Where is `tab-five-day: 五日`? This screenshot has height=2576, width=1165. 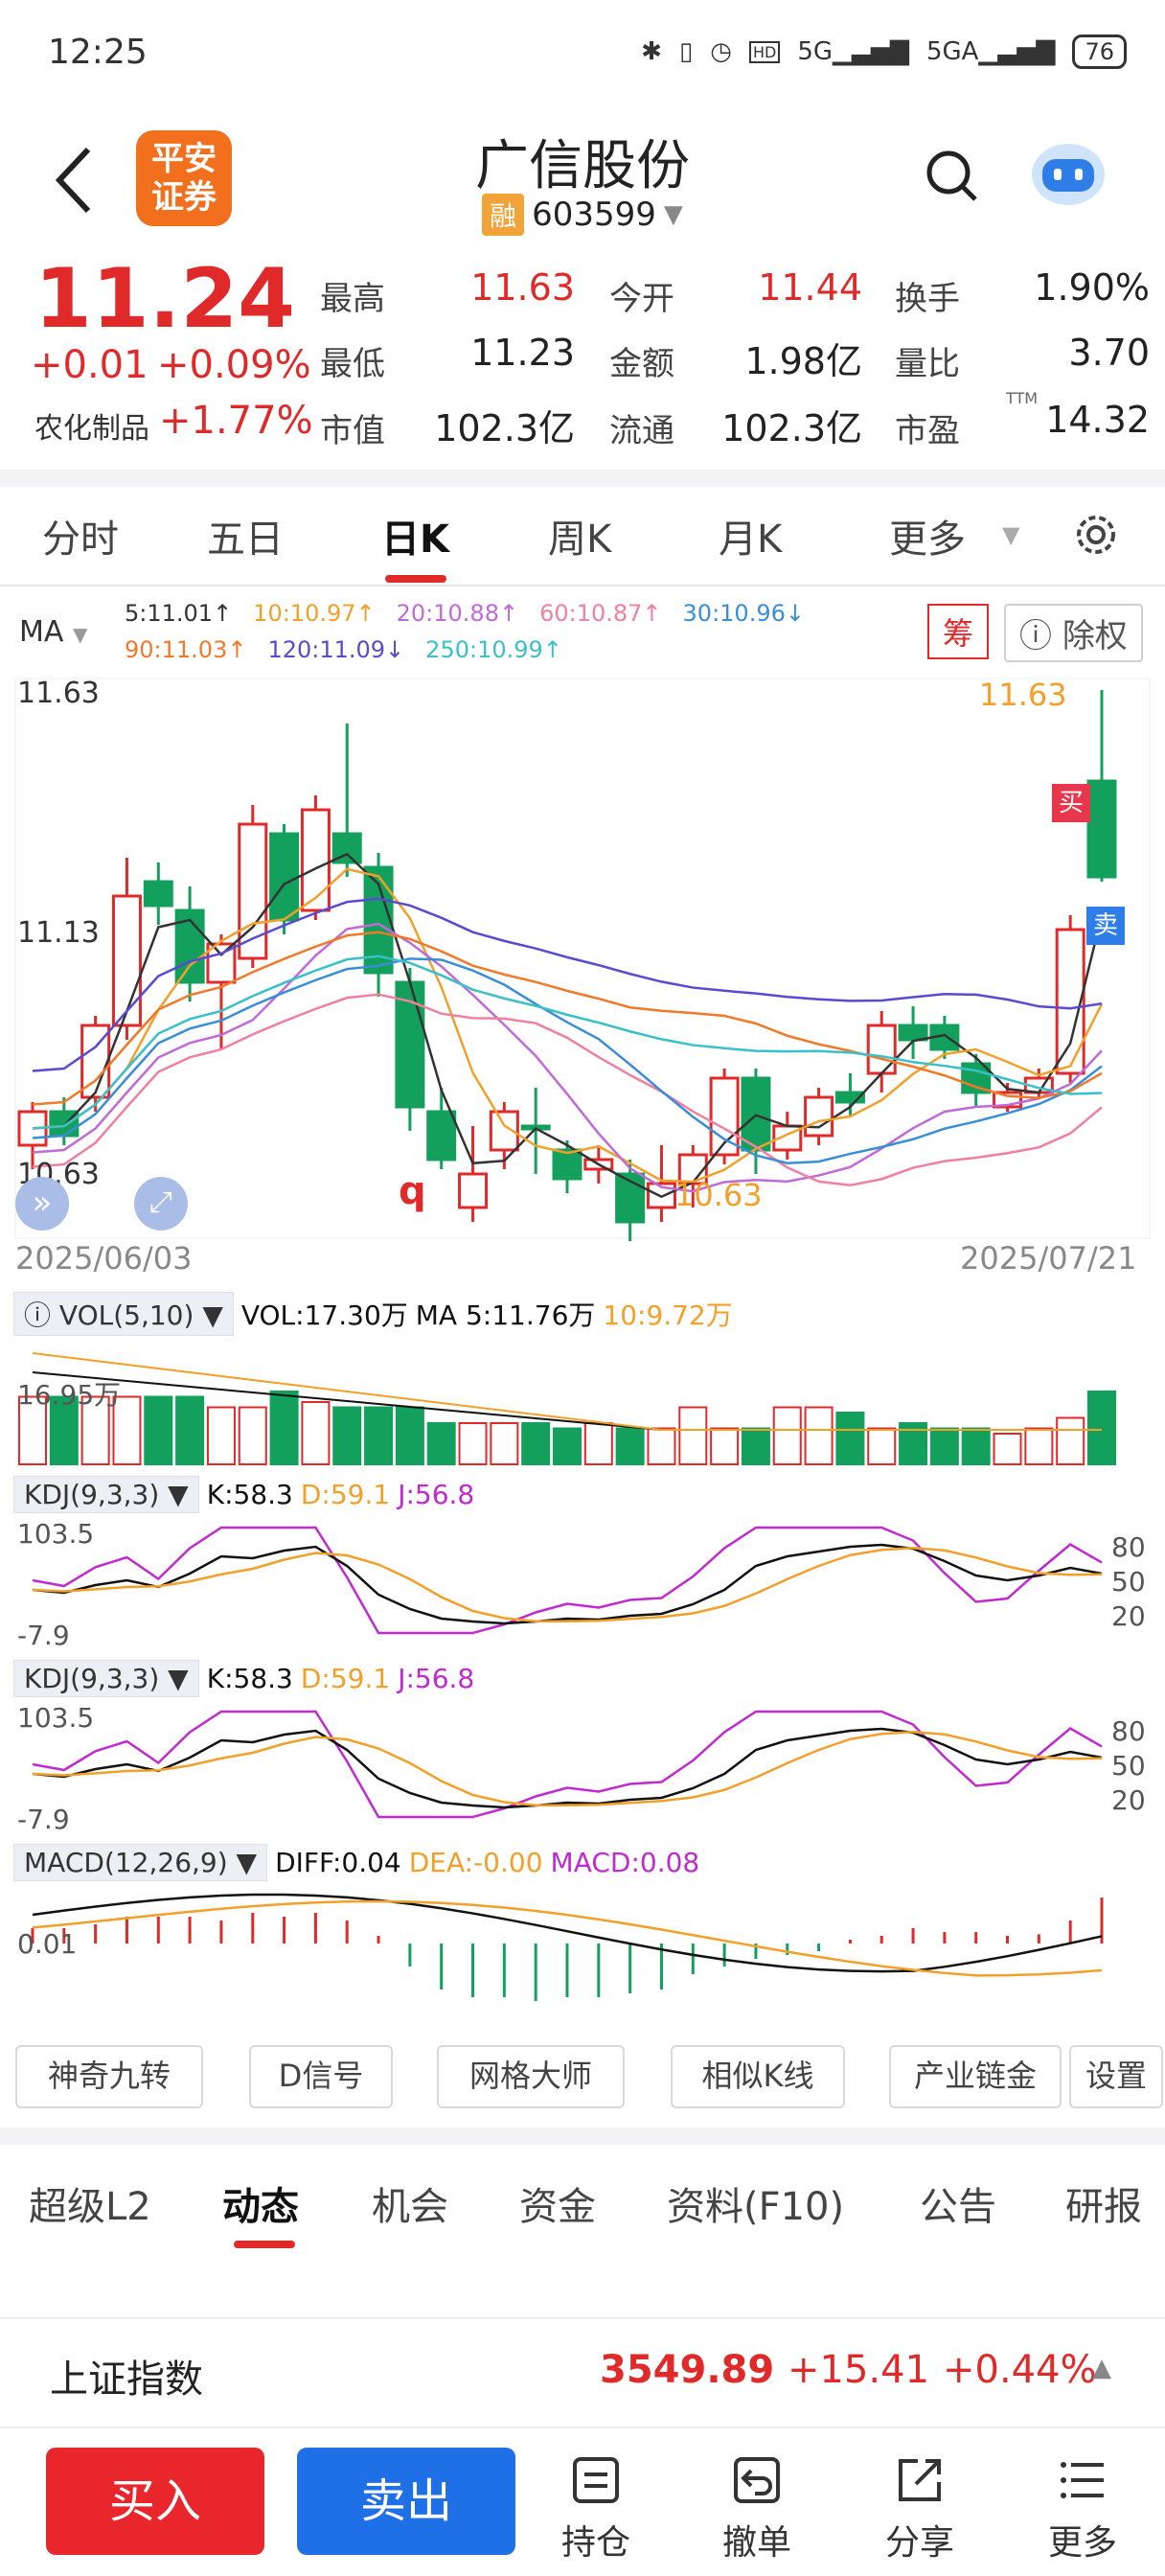
tab-five-day: 五日 is located at coordinates (245, 540).